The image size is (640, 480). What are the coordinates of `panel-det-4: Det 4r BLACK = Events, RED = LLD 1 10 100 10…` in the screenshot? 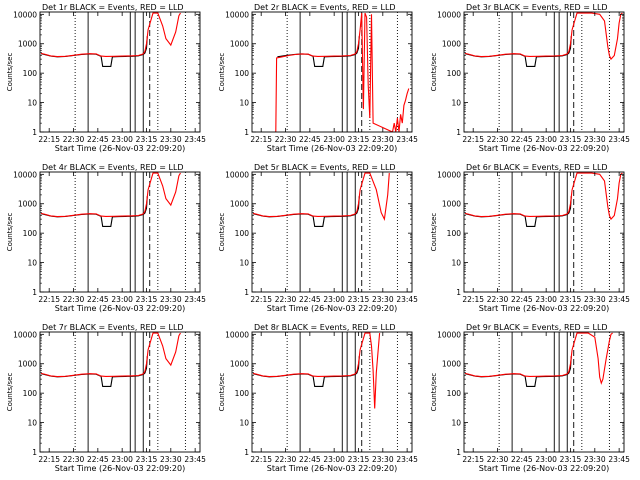 It's located at (106, 238).